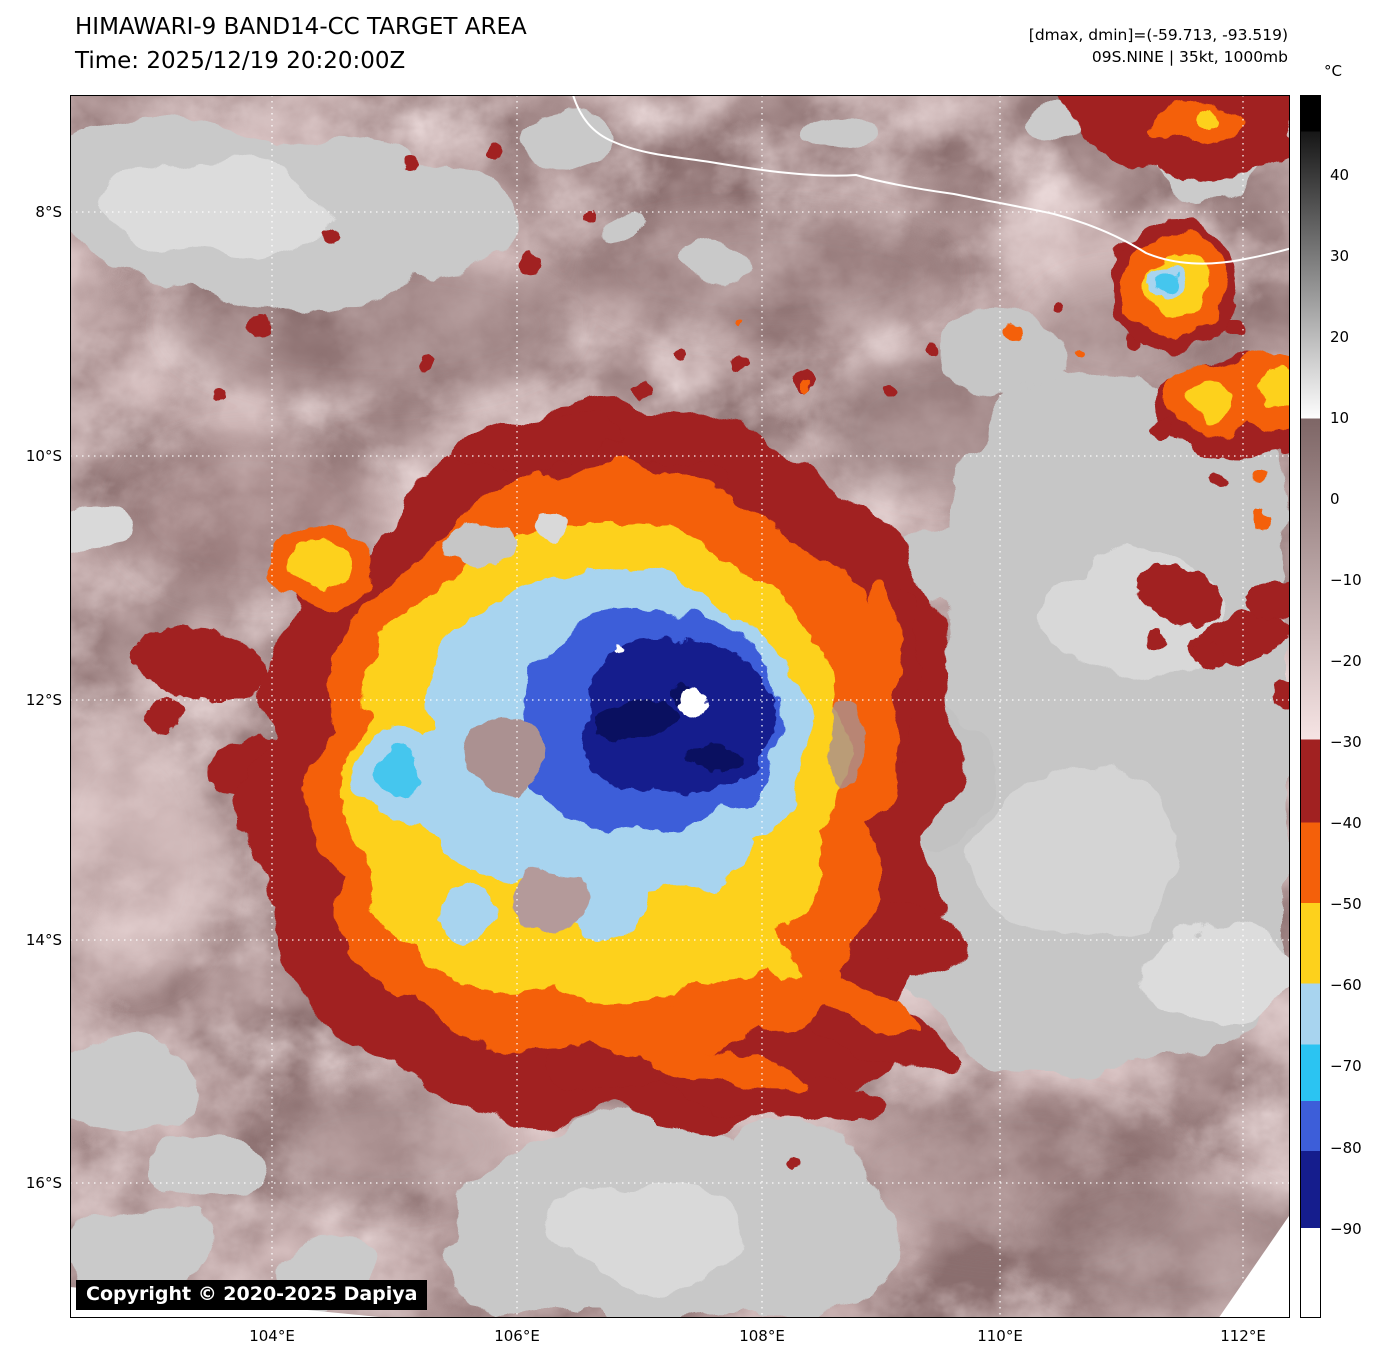  Describe the element at coordinates (1346, 985) in the screenshot. I see `colorbar-tick-label: −60` at that location.